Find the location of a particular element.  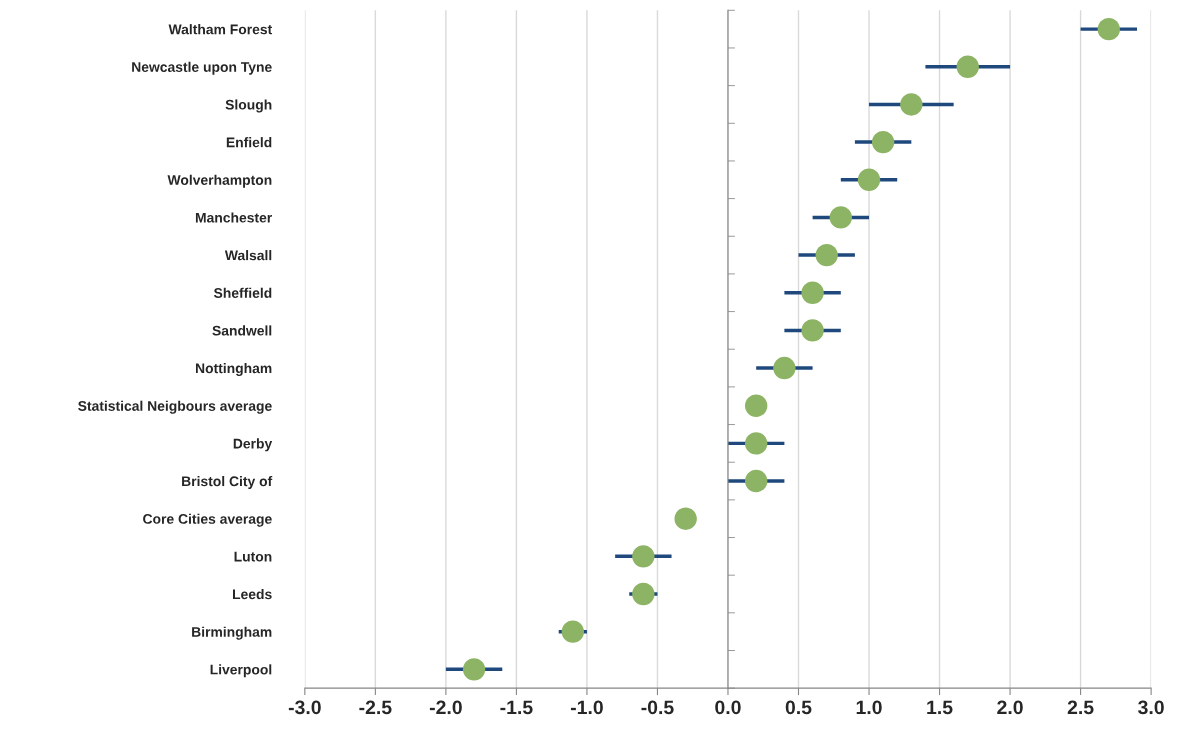

y-tick-label: Newcastle upon Tyne is located at coordinates (202, 68).